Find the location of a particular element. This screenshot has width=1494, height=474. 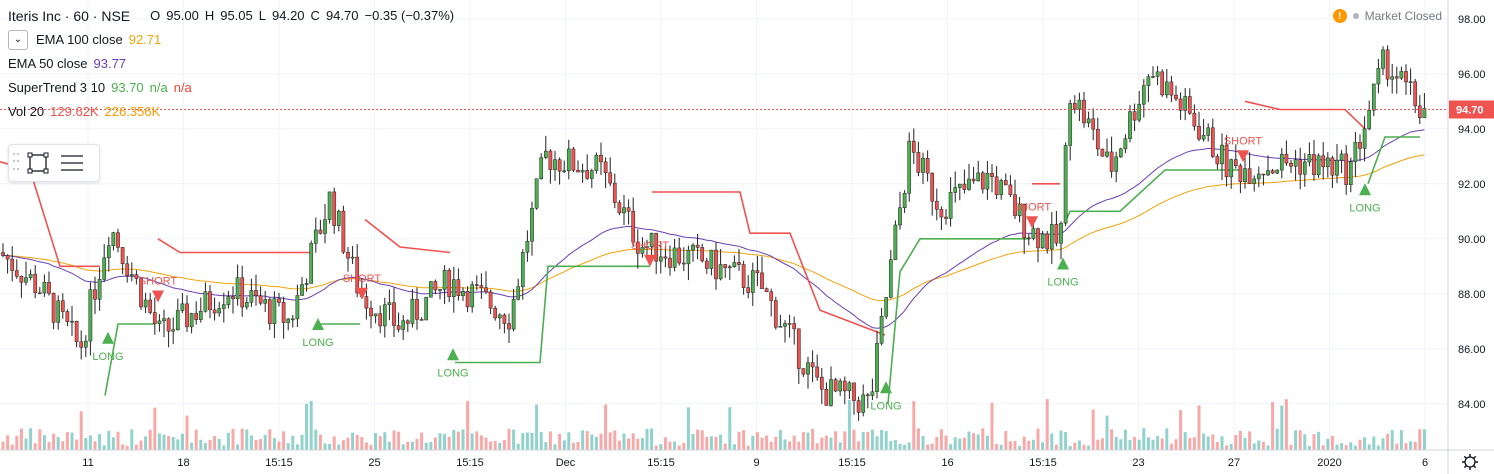

volume-row: Vol 20 129.62K 226.356K is located at coordinates (231, 112).